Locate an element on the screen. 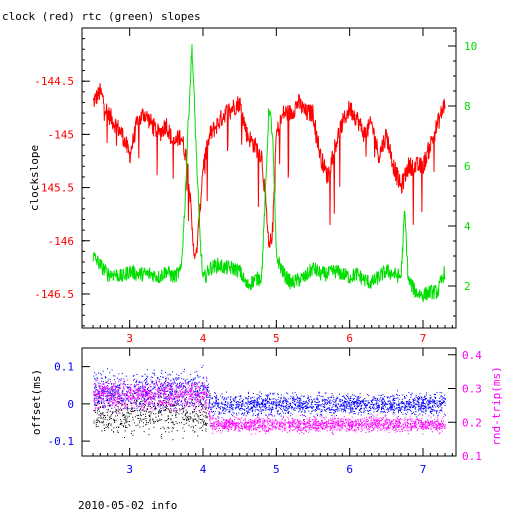 Image resolution: width=512 pixels, height=512 pixels. x-tick-label: 6 is located at coordinates (349, 338).